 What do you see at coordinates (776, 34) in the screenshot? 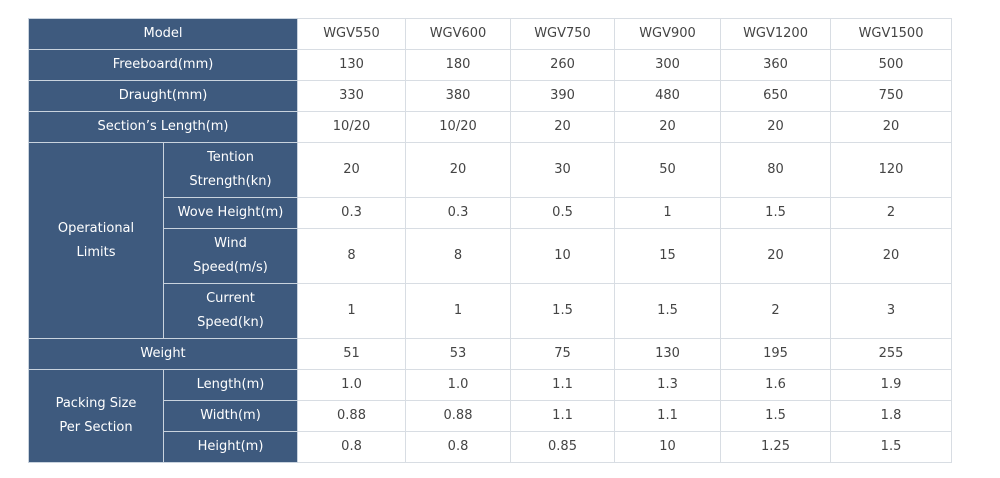
I see `model-cell: WGV1200` at bounding box center [776, 34].